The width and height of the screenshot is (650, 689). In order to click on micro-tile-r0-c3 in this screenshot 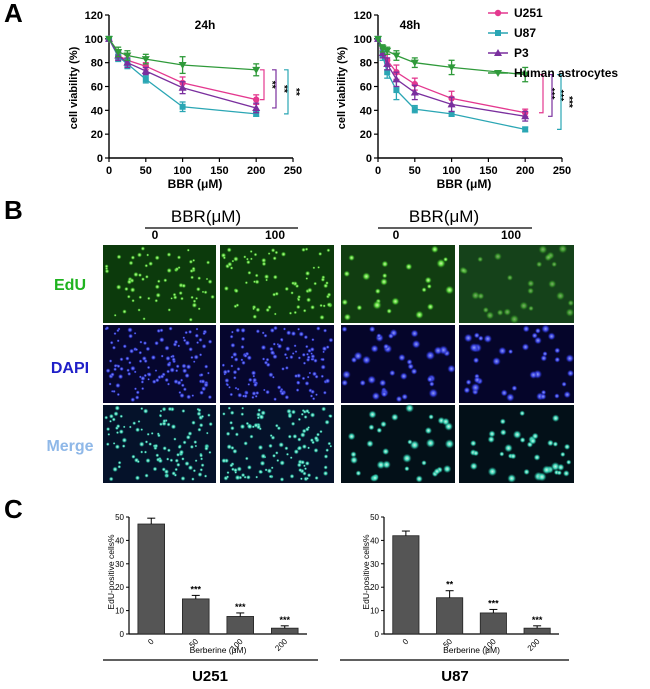, I will do `click(517, 284)`.